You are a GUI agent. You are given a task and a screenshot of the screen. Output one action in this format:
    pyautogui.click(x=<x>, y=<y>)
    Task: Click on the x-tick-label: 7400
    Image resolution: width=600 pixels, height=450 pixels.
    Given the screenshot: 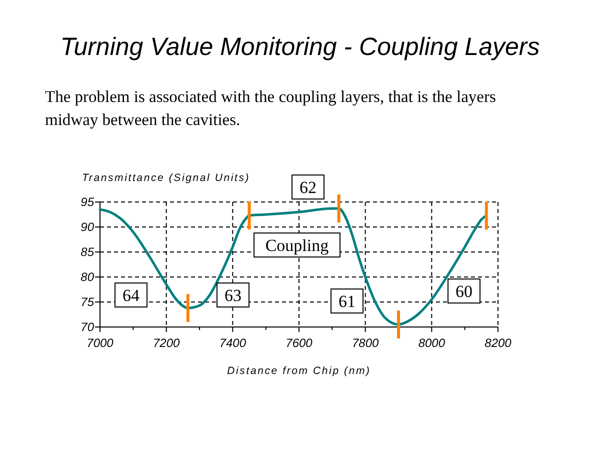 What is the action you would take?
    pyautogui.click(x=232, y=343)
    